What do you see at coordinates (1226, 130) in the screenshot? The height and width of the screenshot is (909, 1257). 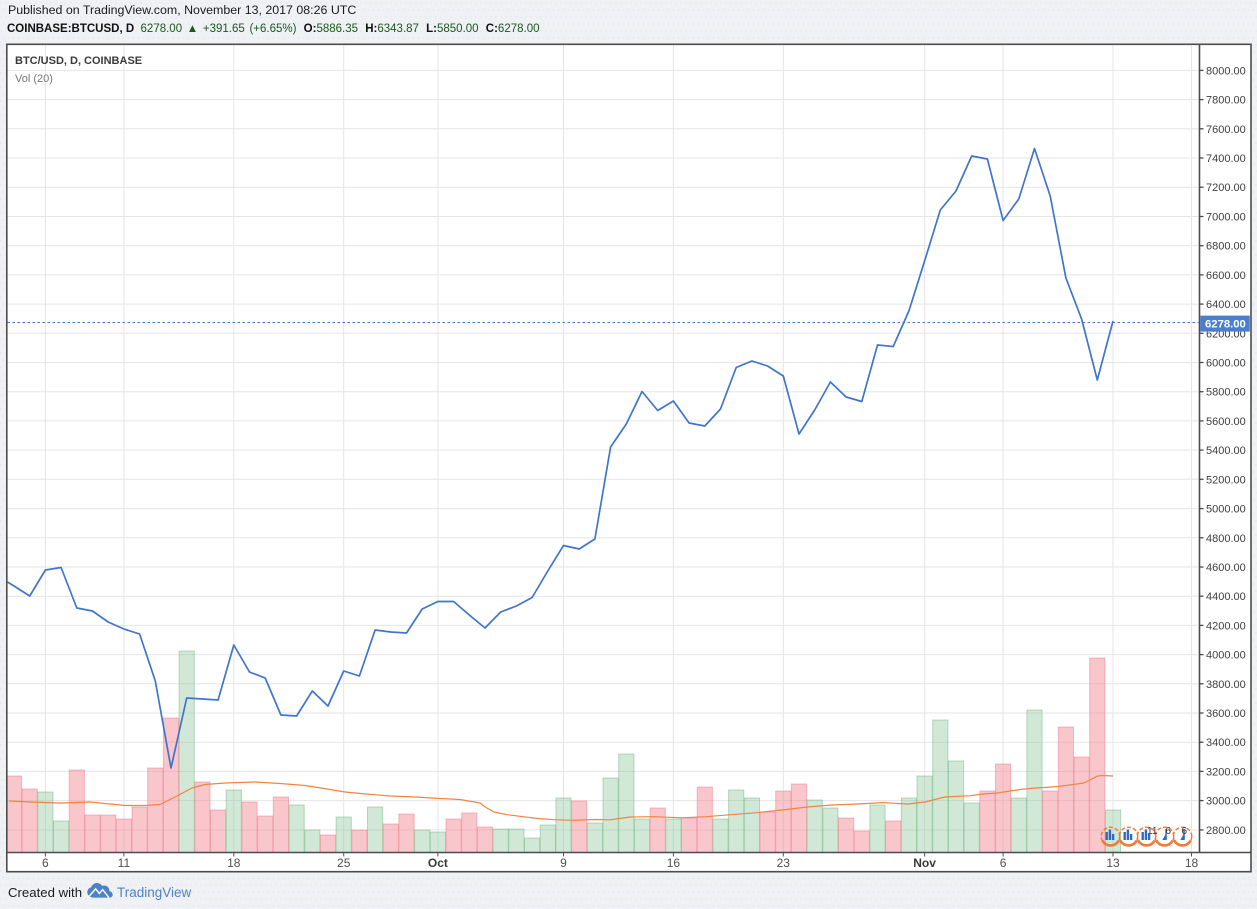 I see `svg-text: 7600.00` at bounding box center [1226, 130].